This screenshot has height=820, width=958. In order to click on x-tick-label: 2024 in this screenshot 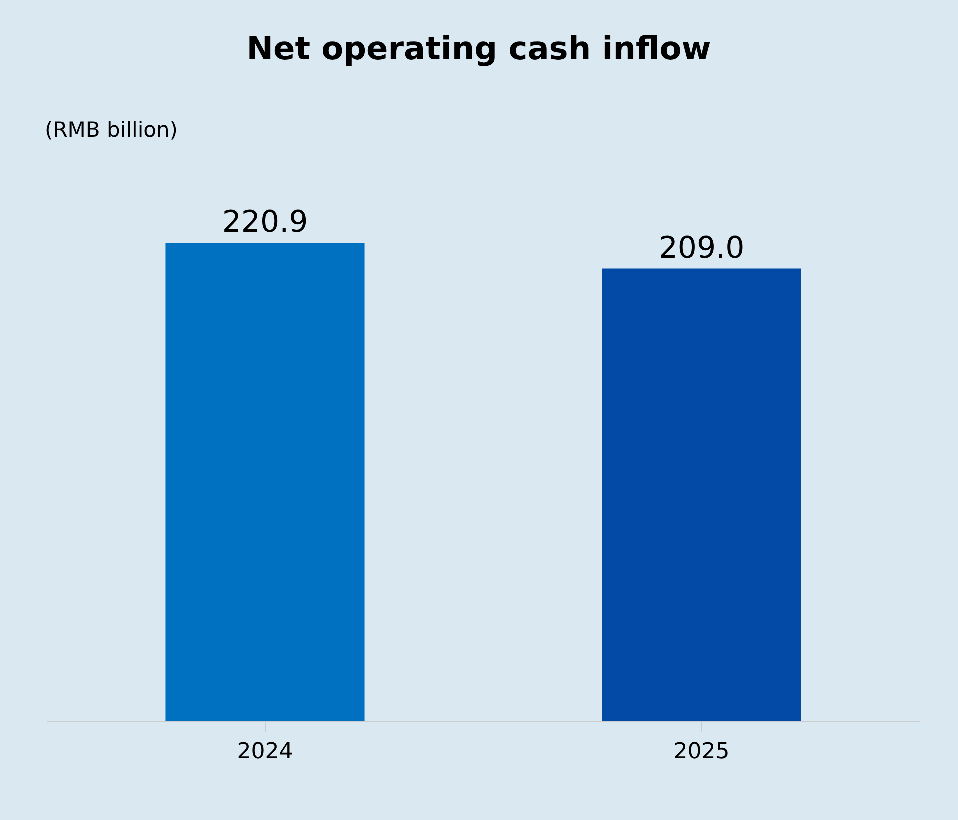, I will do `click(265, 751)`.